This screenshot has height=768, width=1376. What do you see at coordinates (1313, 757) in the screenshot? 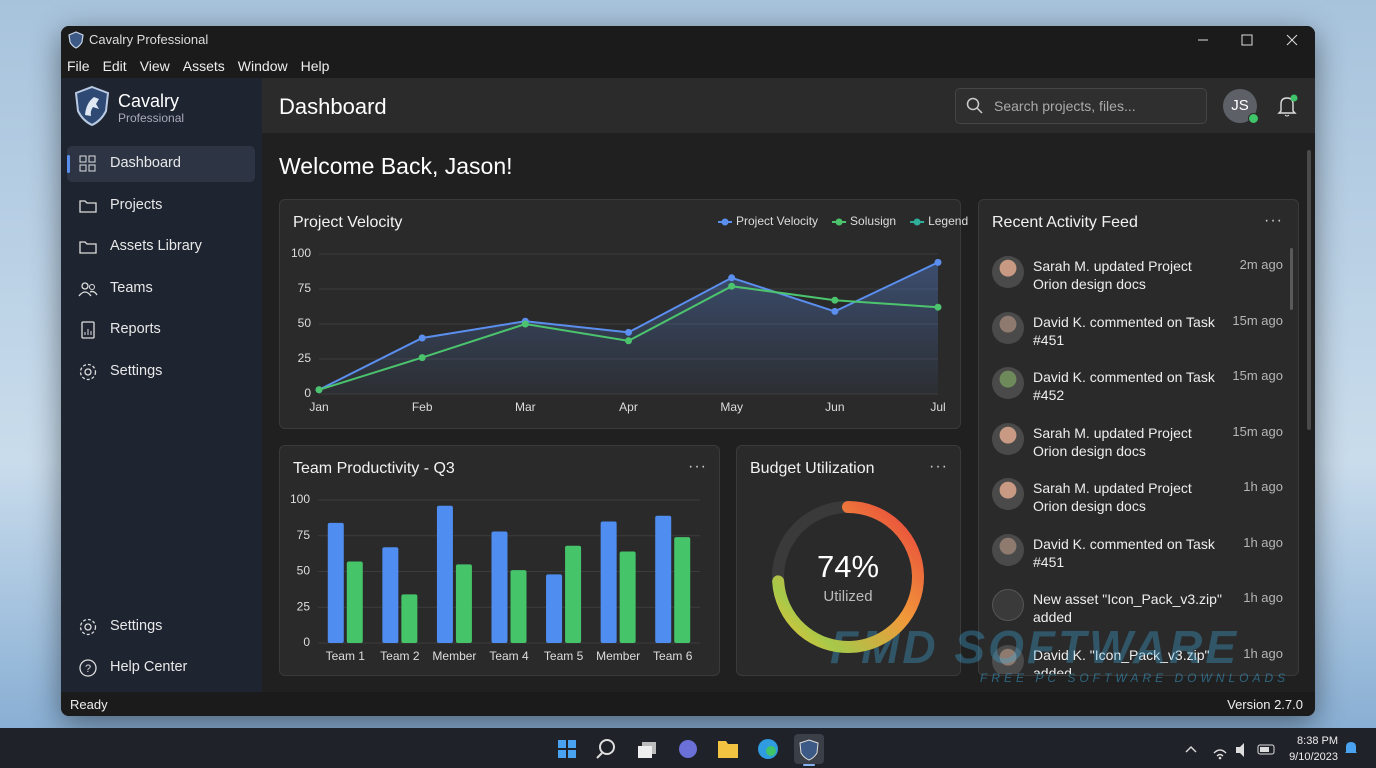
I see `clock-date: 9/10/2023` at bounding box center [1313, 757].